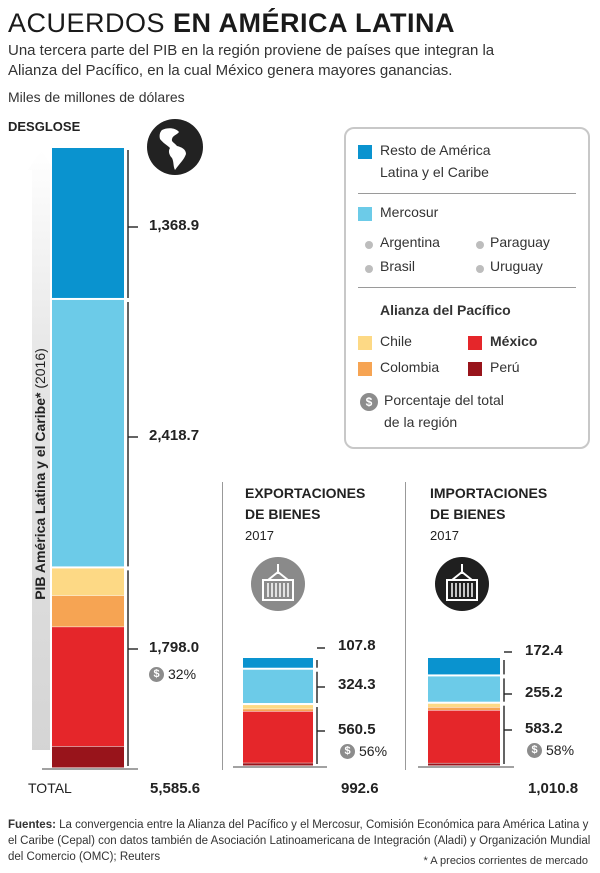 Image resolution: width=600 pixels, height=873 pixels. What do you see at coordinates (305, 493) in the screenshot?
I see `exports-title-line1: EXPORTACIONES` at bounding box center [305, 493].